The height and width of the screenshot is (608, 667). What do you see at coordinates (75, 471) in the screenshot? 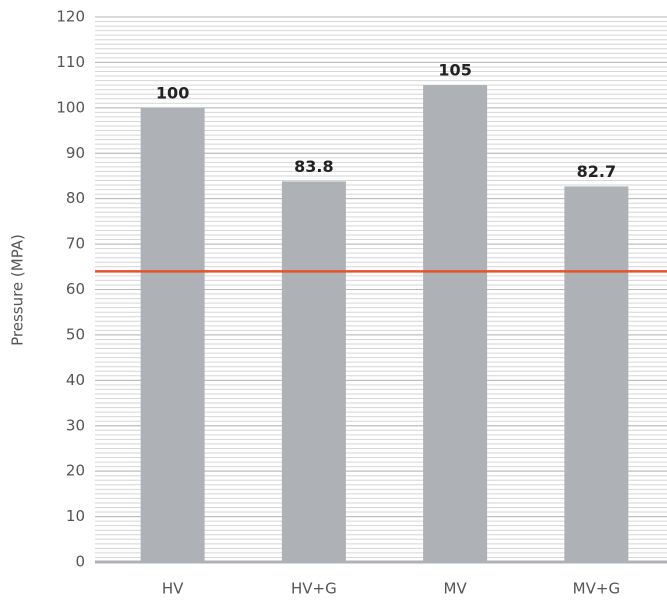
I see `y-tick-label: 20` at bounding box center [75, 471].